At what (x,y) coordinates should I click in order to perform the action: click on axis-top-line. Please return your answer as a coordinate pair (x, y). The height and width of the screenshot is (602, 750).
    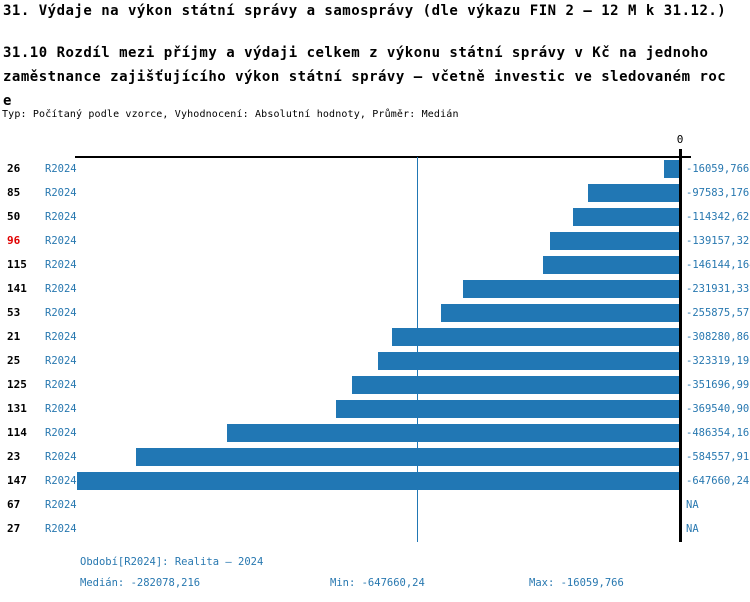
    Looking at the image, I should click on (383, 157).